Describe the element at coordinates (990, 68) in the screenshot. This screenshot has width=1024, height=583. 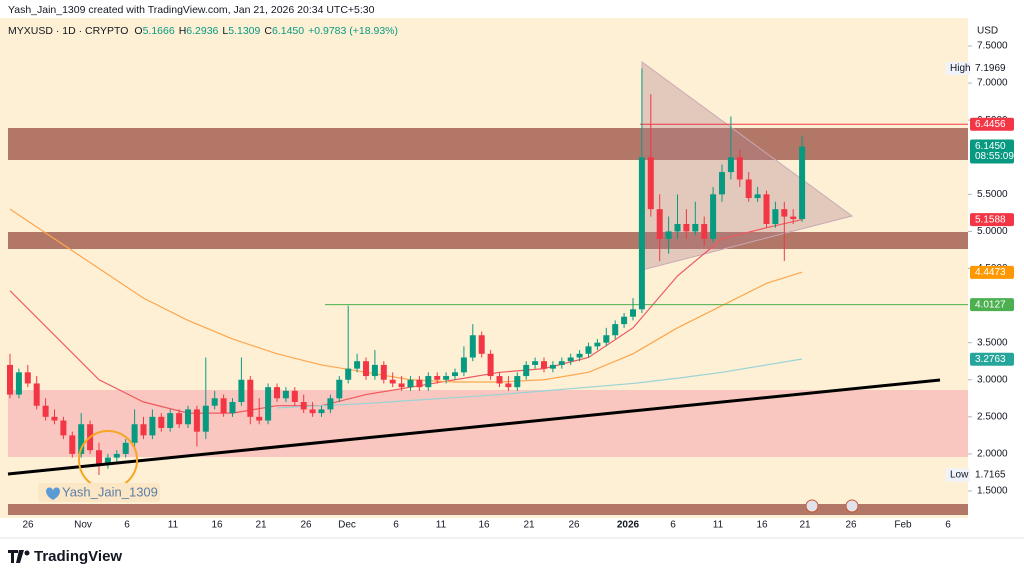
I see `price-tag-label: 7.1969` at that location.